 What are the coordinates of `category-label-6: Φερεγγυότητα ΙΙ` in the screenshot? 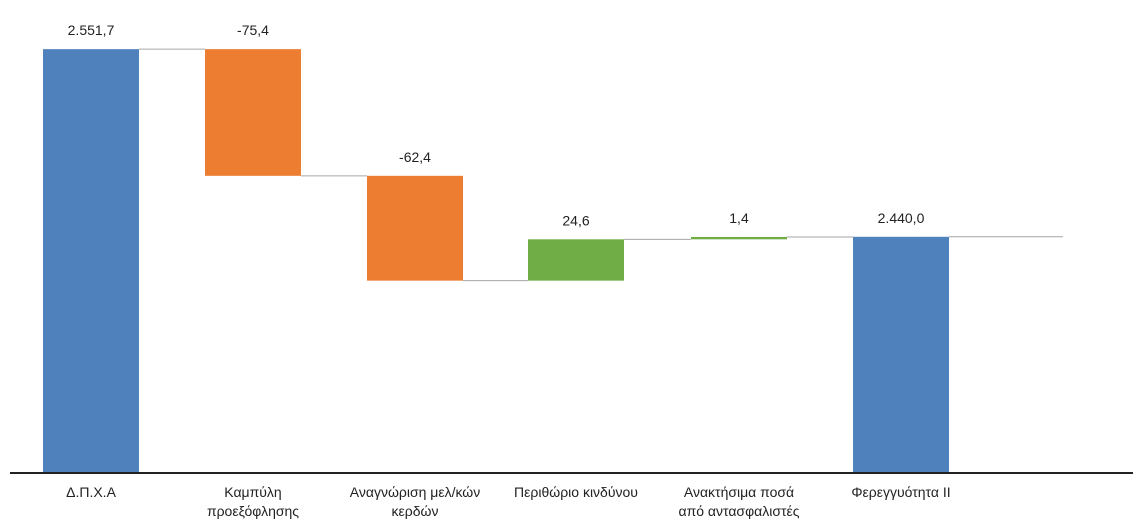 It's located at (900, 492).